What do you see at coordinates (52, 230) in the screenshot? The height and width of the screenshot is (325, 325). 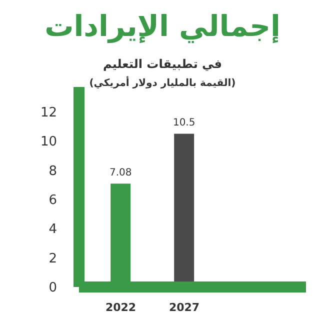 I see `y-tick-label: 4` at bounding box center [52, 230].